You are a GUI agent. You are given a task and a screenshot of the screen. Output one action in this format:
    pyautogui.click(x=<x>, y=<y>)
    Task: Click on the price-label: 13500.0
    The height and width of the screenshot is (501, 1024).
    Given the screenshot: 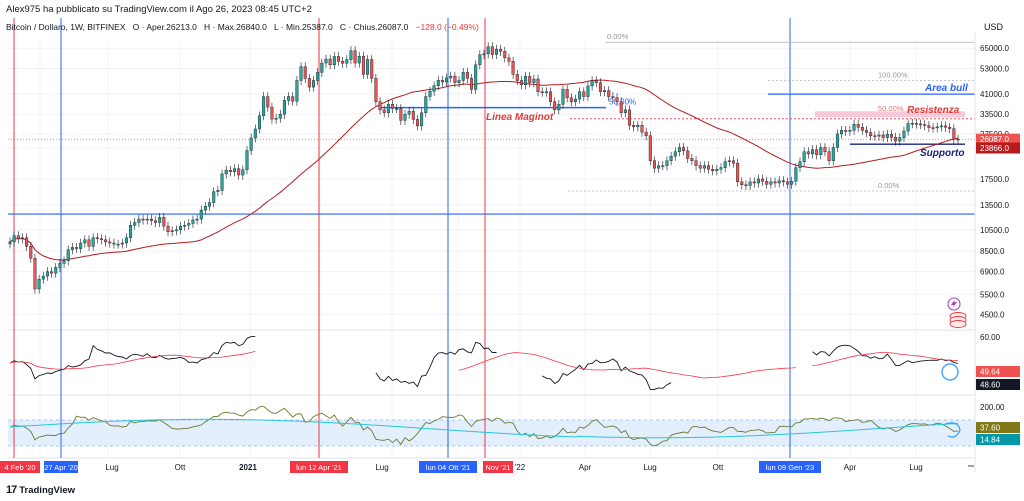 What is the action you would take?
    pyautogui.click(x=994, y=205)
    